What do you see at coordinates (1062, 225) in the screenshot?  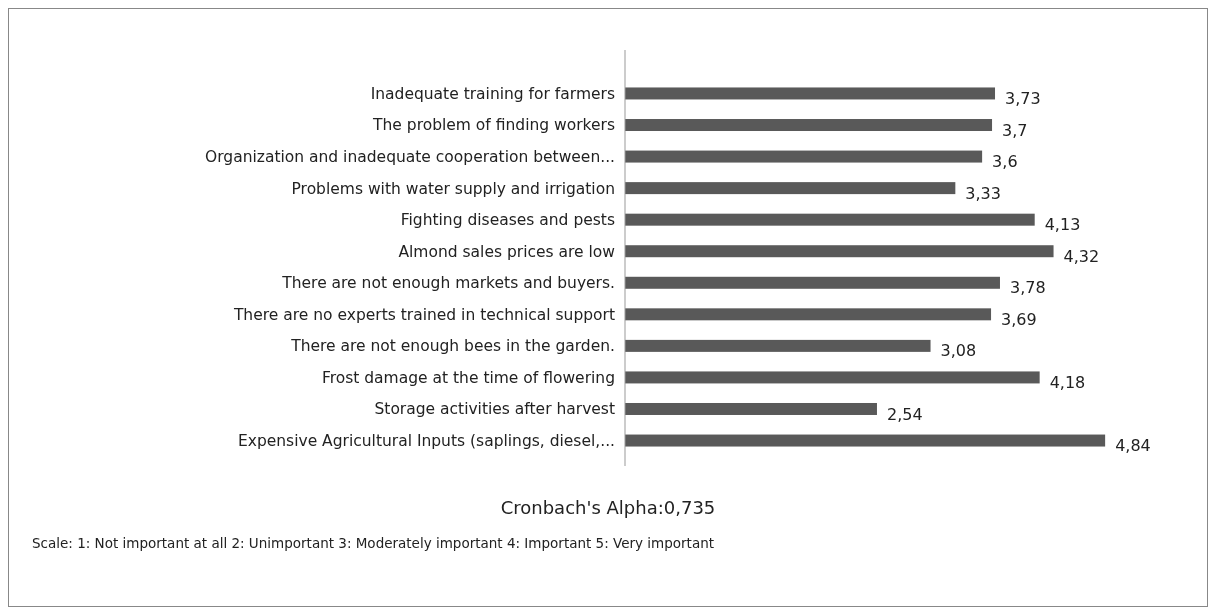 I see `data-label: 4,13` at bounding box center [1062, 225].